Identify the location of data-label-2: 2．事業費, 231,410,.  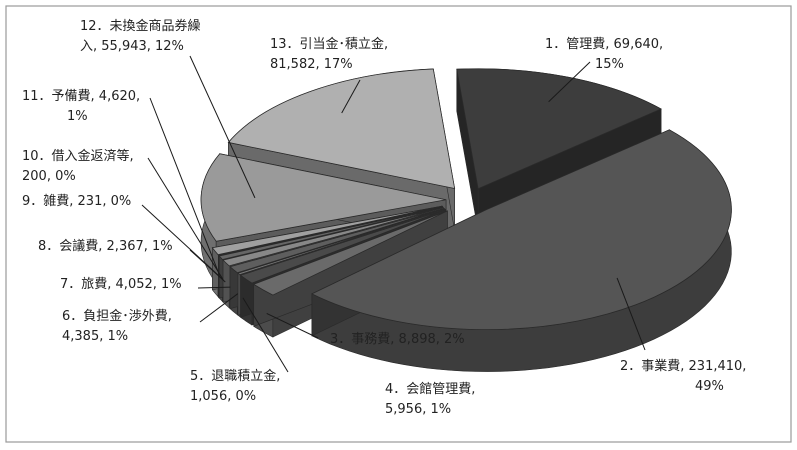
(683, 366).